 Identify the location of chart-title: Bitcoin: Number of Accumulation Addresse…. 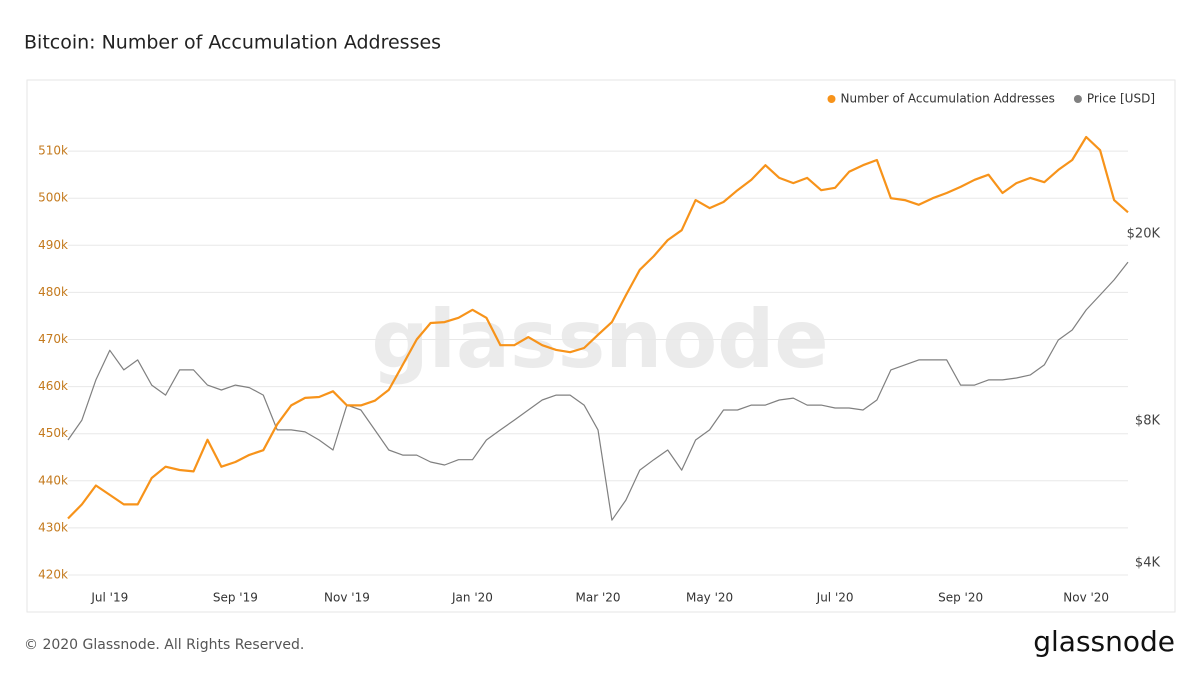
(232, 43).